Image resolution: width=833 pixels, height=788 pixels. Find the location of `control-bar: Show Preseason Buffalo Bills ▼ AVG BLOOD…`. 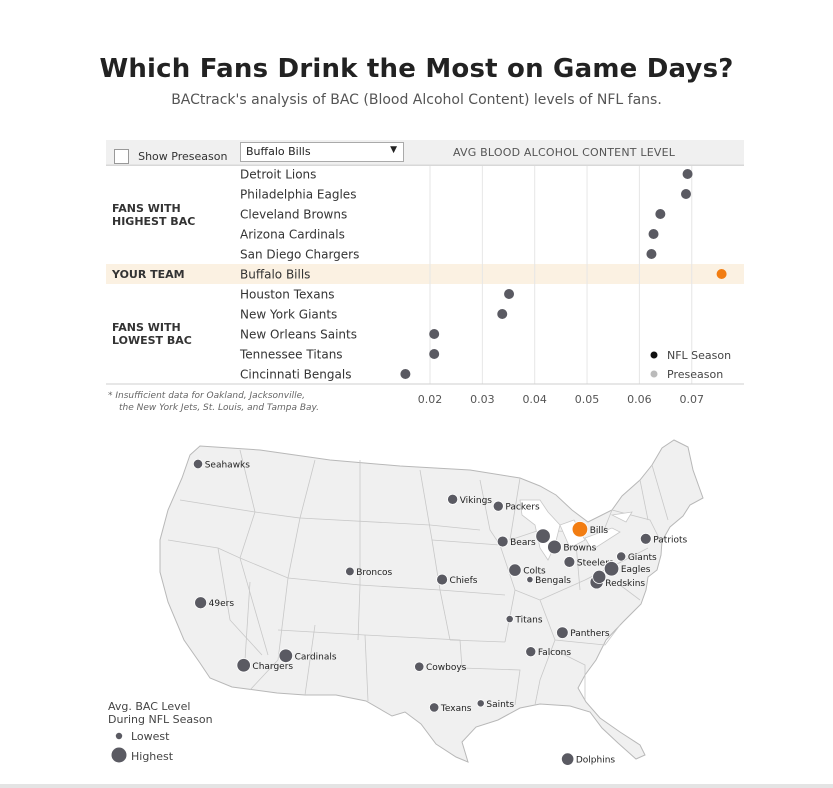

control-bar: Show Preseason Buffalo Bills ▼ AVG BLOOD… is located at coordinates (425, 153).